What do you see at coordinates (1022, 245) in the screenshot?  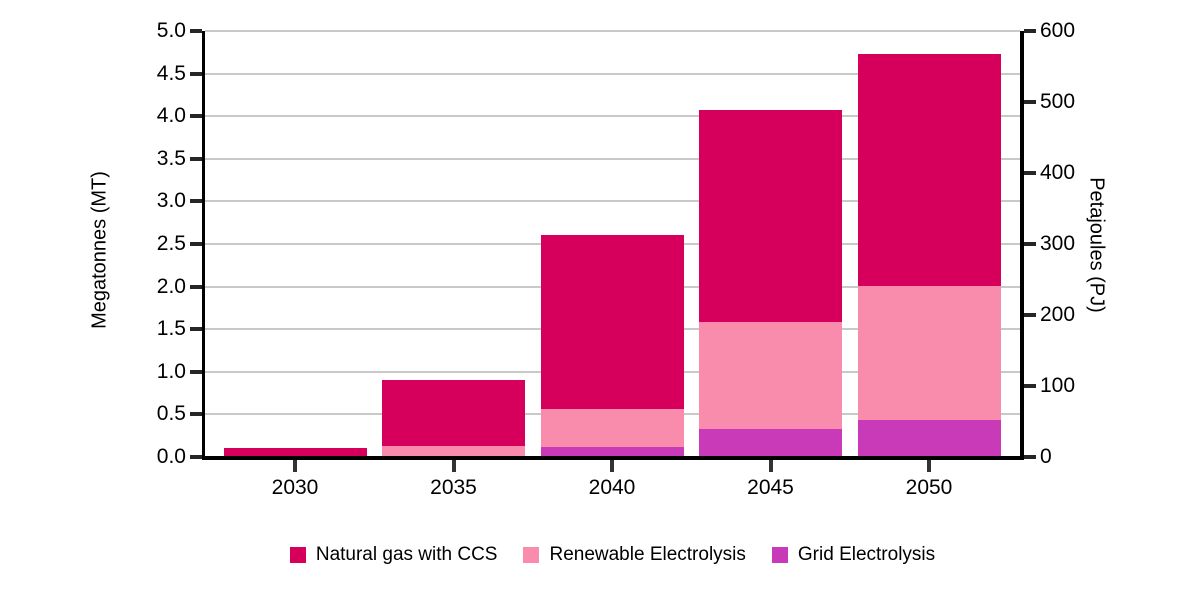 I see `right-axis-line` at bounding box center [1022, 245].